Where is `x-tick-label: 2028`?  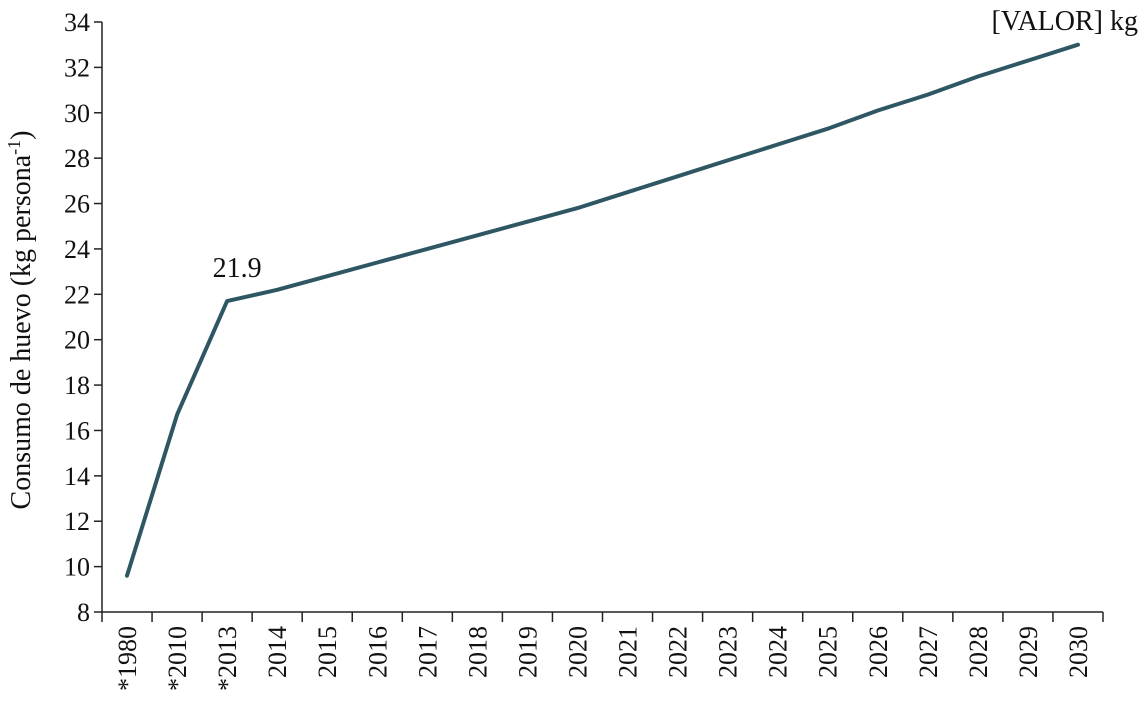 x-tick-label: 2028 is located at coordinates (978, 652).